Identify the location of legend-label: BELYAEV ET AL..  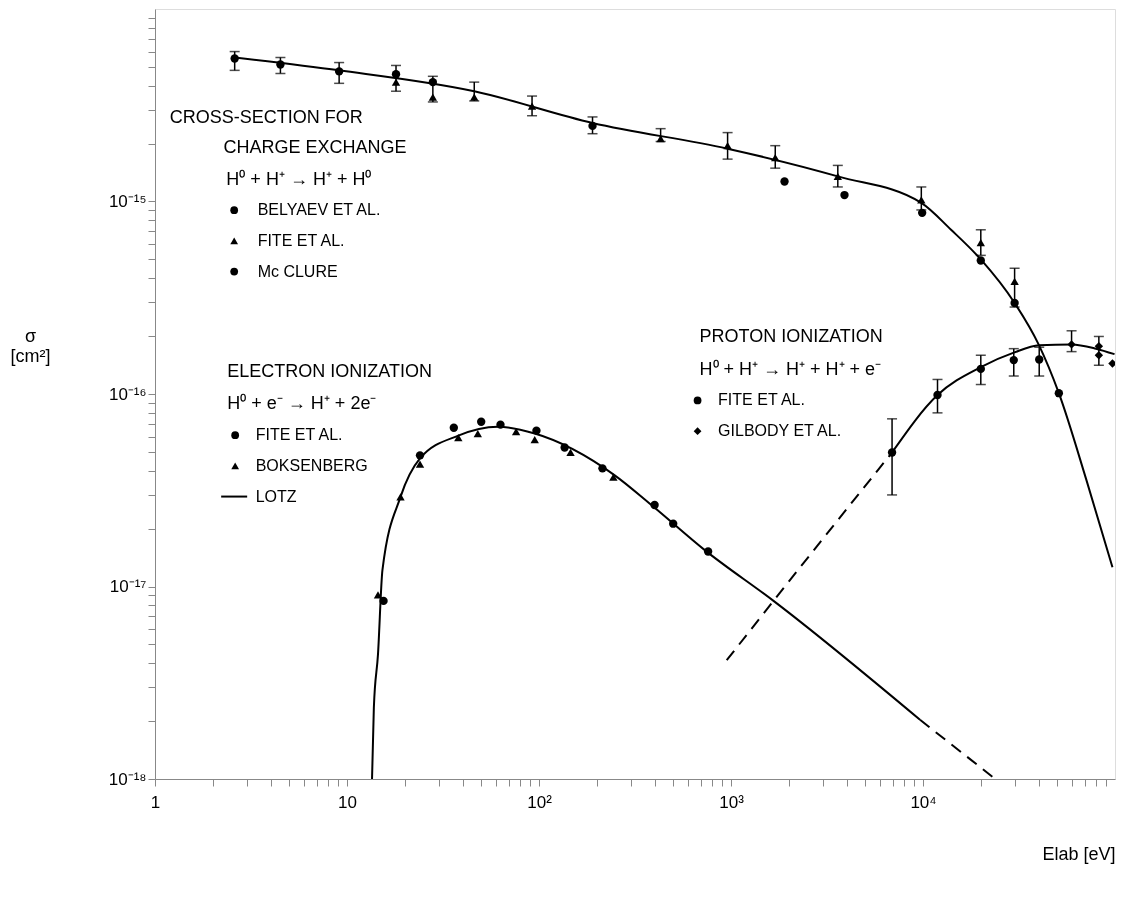
(319, 210).